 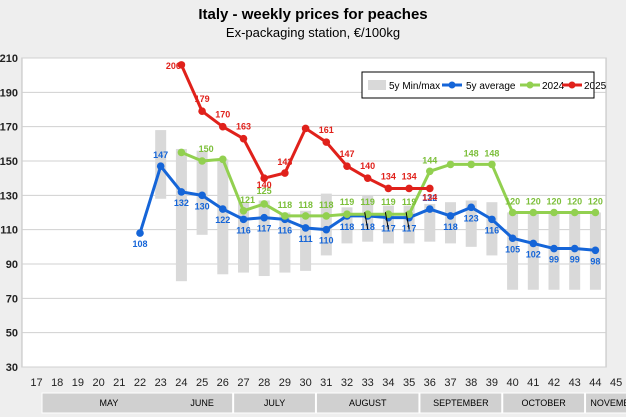 I want to click on data-label: 122, so click(x=429, y=198).